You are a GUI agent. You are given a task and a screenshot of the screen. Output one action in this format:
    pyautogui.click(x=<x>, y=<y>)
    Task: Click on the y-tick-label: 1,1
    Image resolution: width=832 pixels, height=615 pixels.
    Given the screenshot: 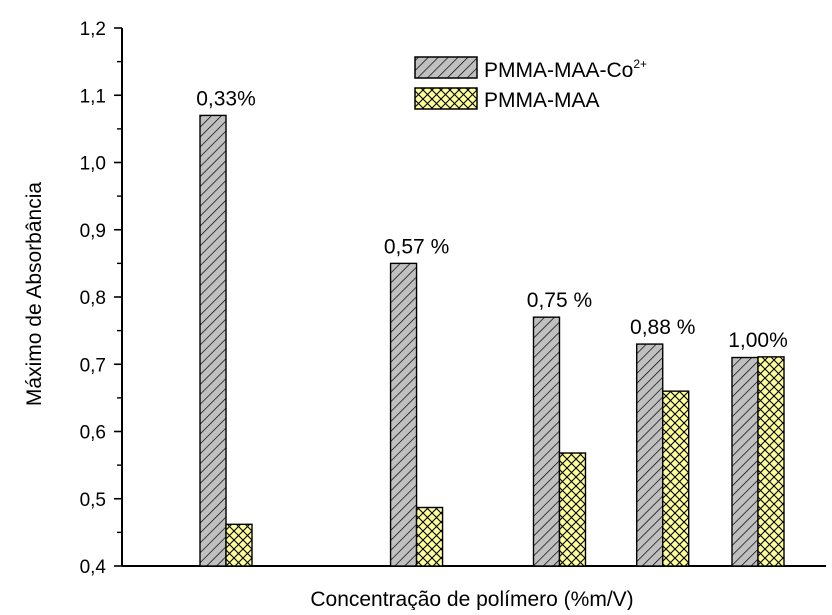 What is the action you would take?
    pyautogui.click(x=93, y=96)
    